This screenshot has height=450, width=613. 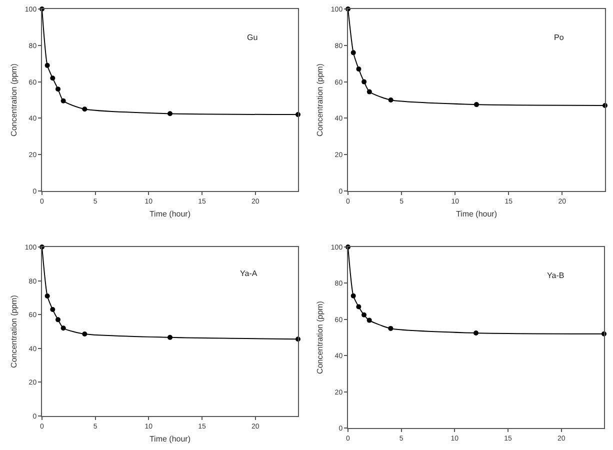 What do you see at coordinates (555, 275) in the screenshot?
I see `annotation: Ya-B` at bounding box center [555, 275].